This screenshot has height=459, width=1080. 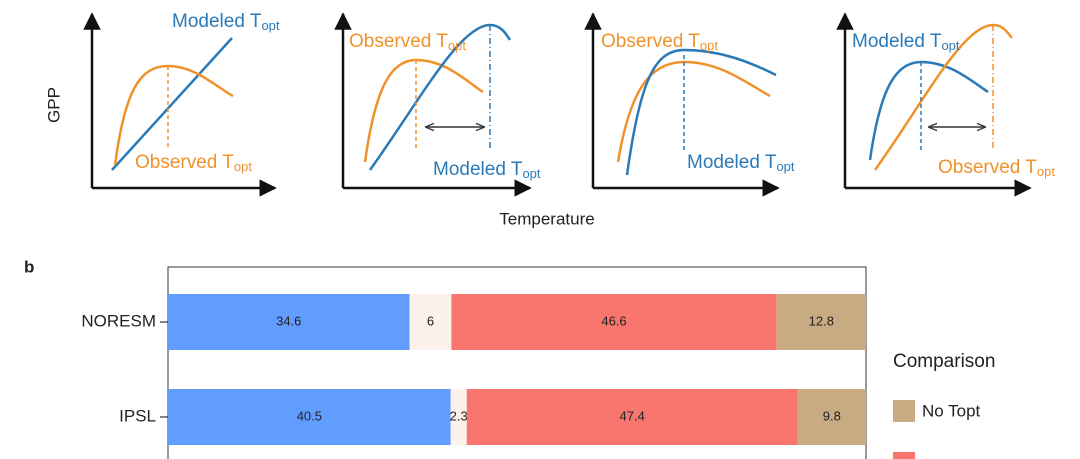 I want to click on x-axis-label: Temperature, so click(x=546, y=218).